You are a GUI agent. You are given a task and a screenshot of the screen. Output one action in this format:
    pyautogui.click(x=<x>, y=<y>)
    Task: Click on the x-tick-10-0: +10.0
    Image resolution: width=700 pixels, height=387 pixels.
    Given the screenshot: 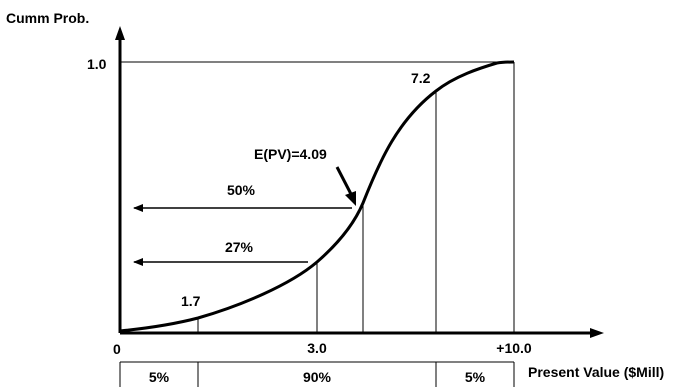 What is the action you would take?
    pyautogui.click(x=514, y=348)
    